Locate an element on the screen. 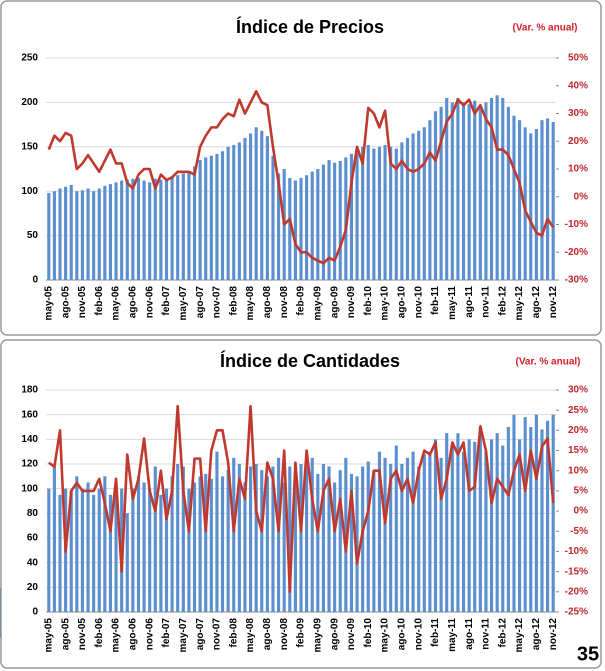 Image resolution: width=605 pixels, height=671 pixels. y2-tick-label: 20% is located at coordinates (578, 141).